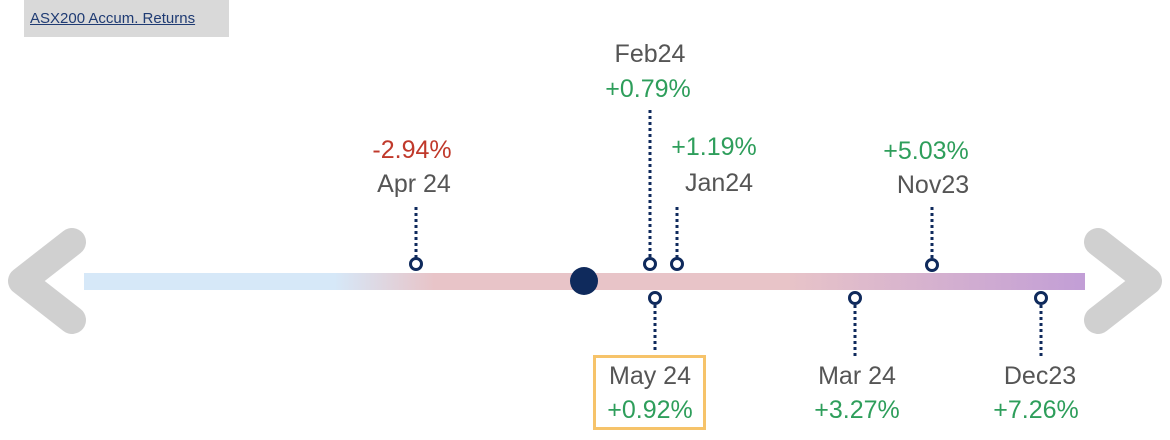  What do you see at coordinates (650, 264) in the screenshot?
I see `marker-feb24` at bounding box center [650, 264].